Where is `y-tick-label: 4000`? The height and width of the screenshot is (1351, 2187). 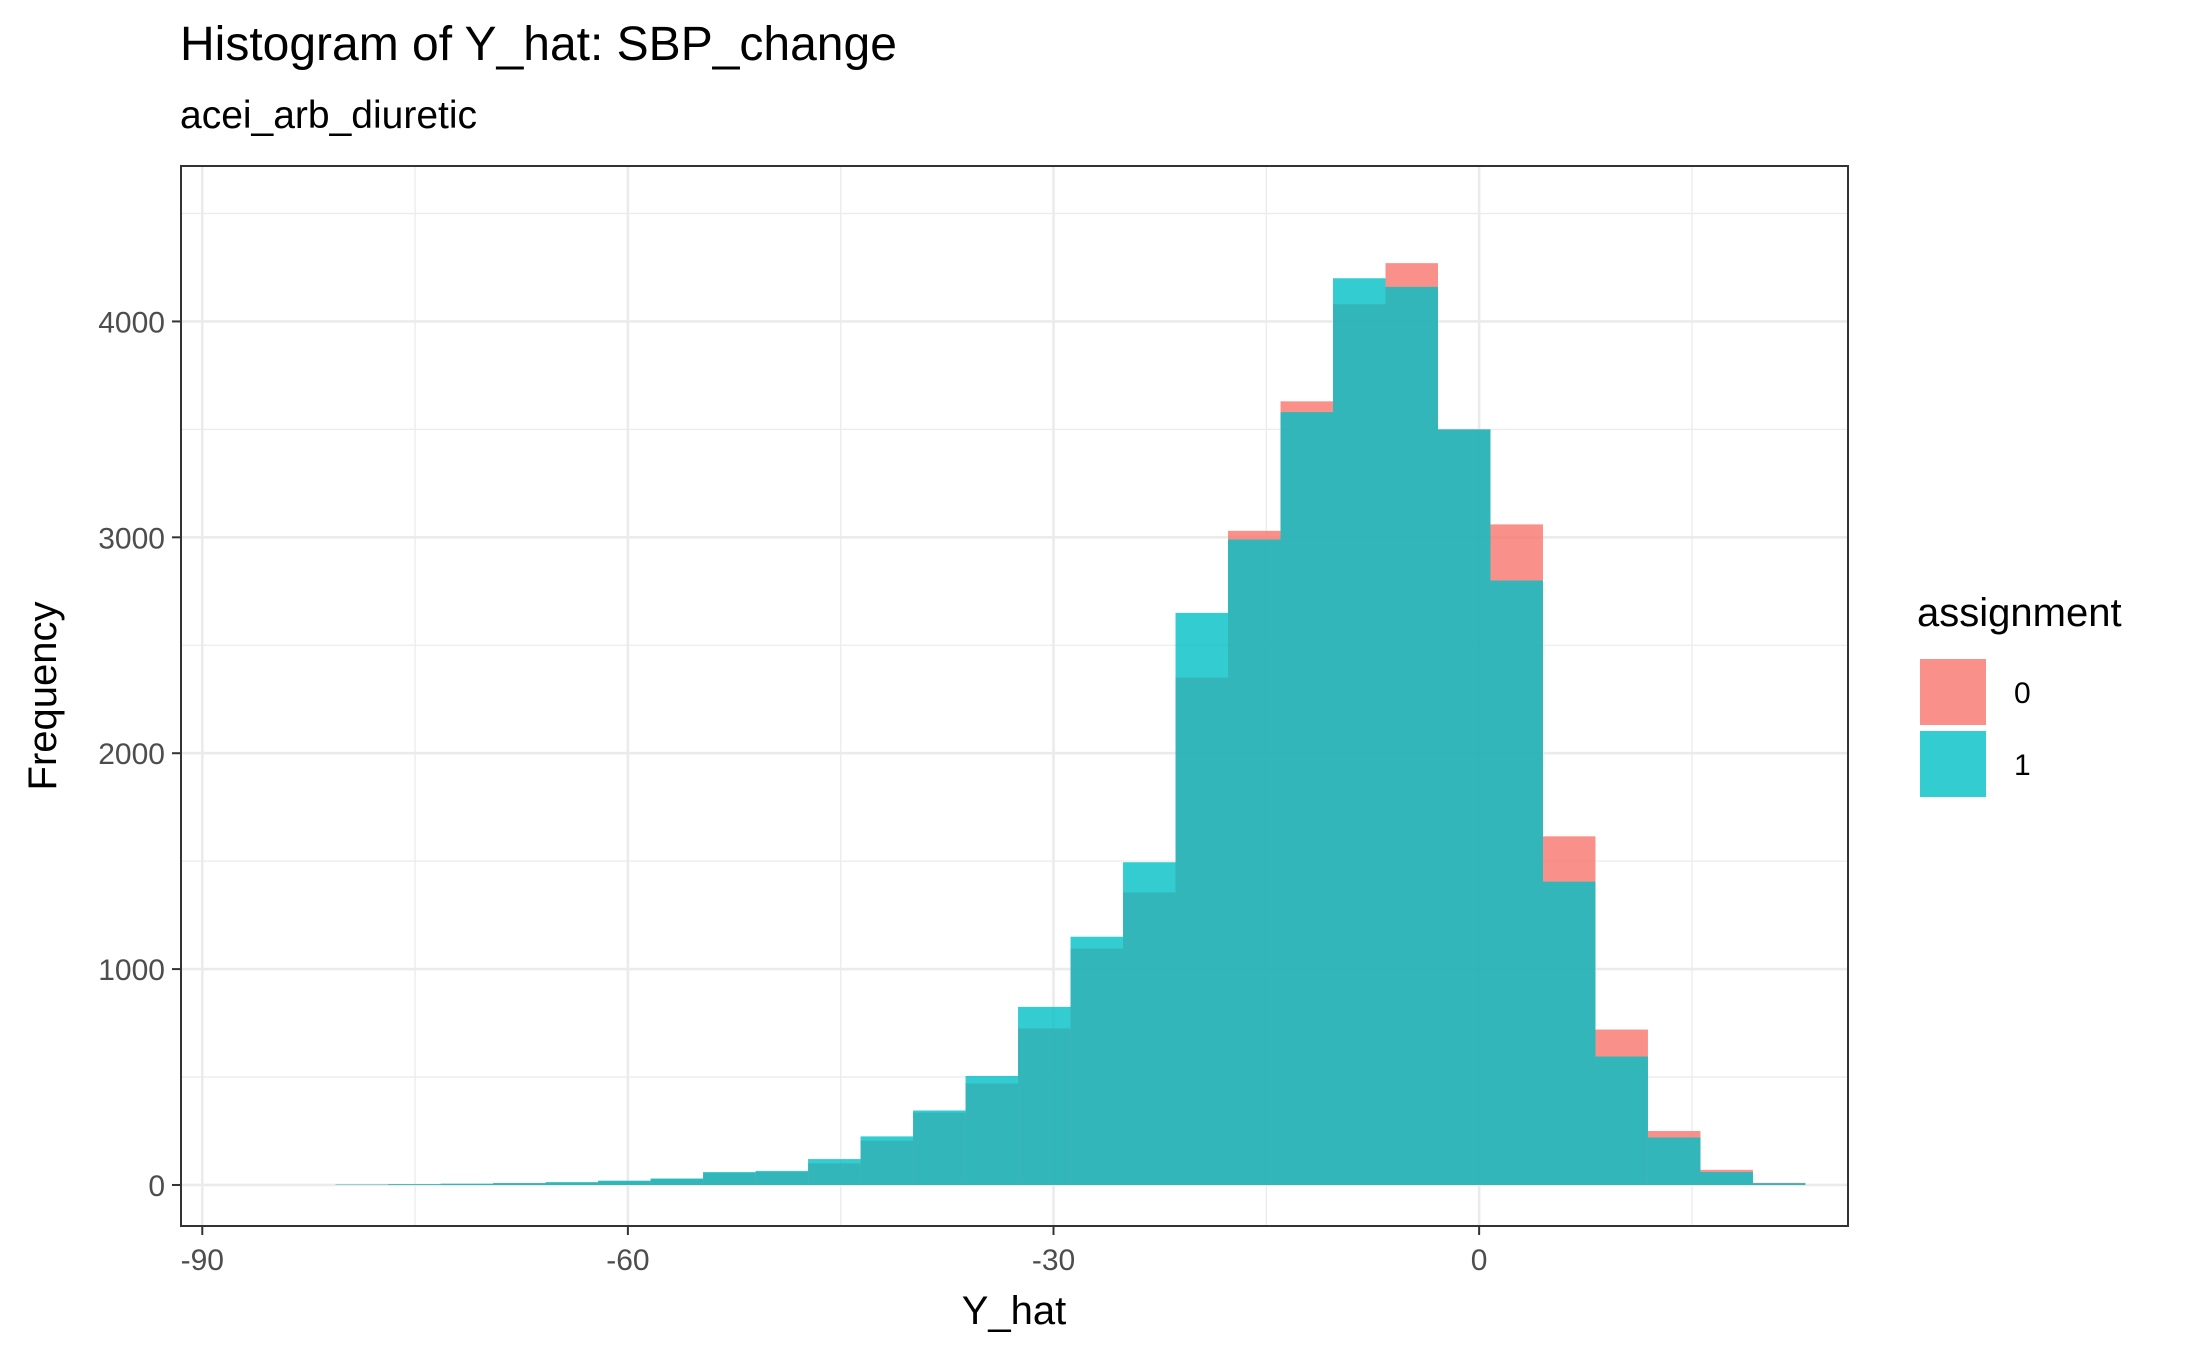 y-tick-label: 4000 is located at coordinates (131, 322).